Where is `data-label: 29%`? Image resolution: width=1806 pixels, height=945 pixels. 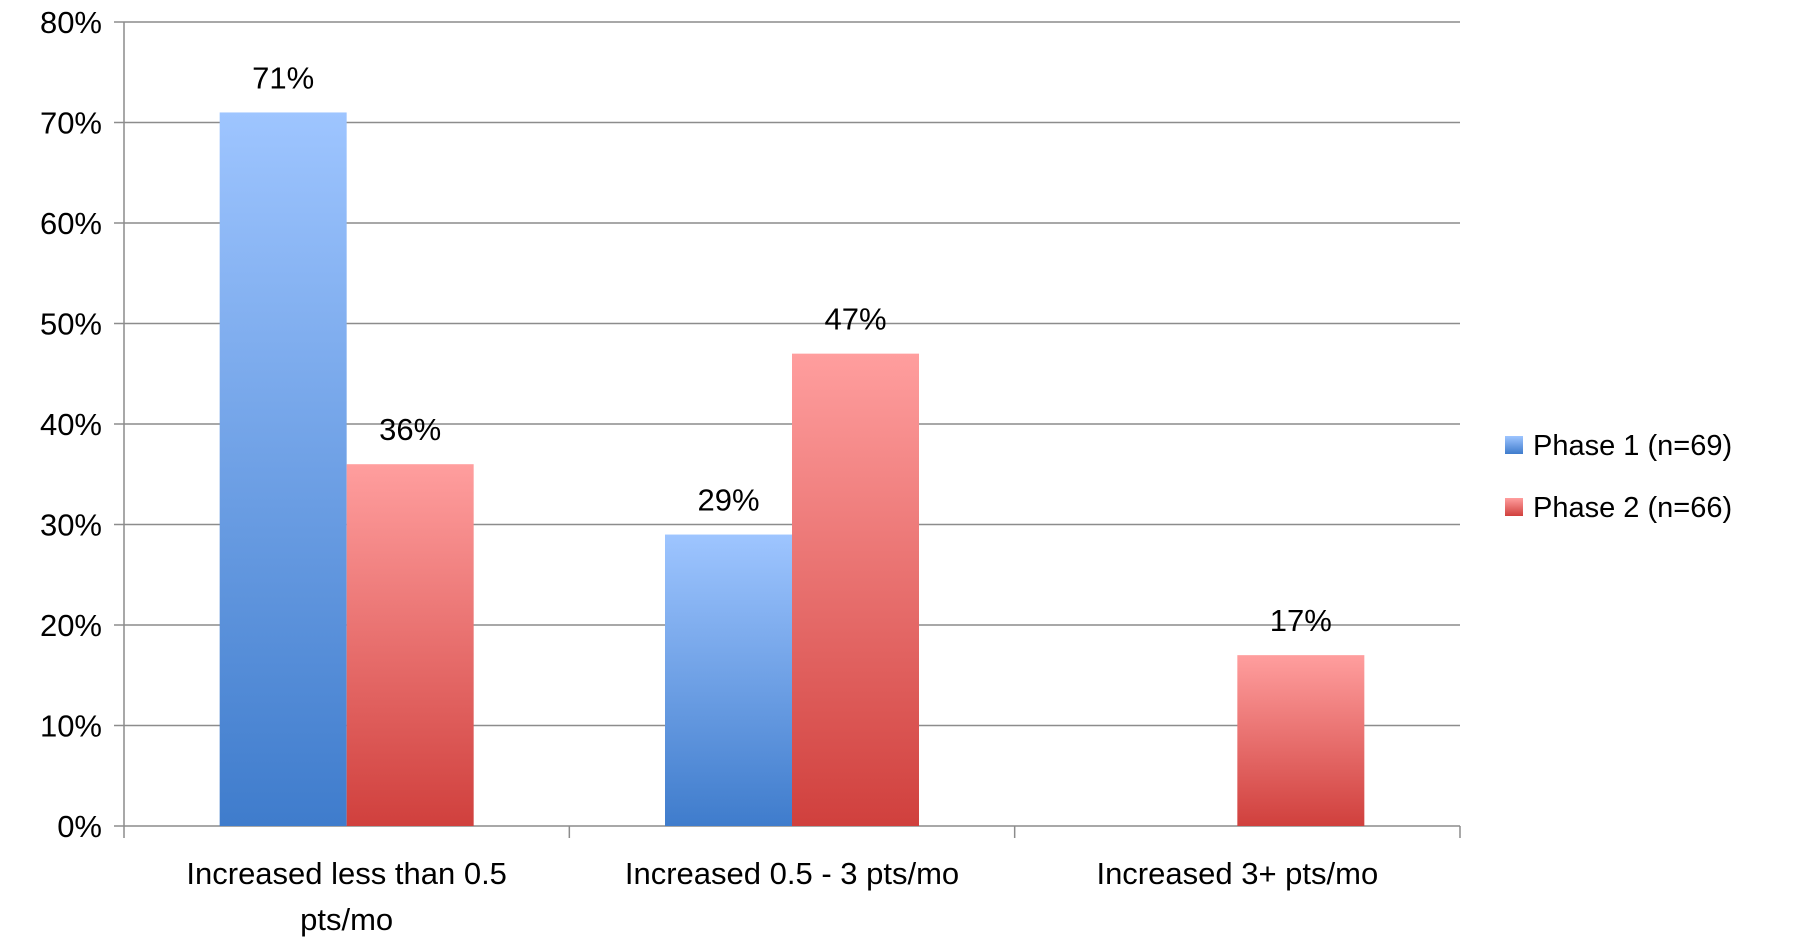
data-label: 29% is located at coordinates (728, 500).